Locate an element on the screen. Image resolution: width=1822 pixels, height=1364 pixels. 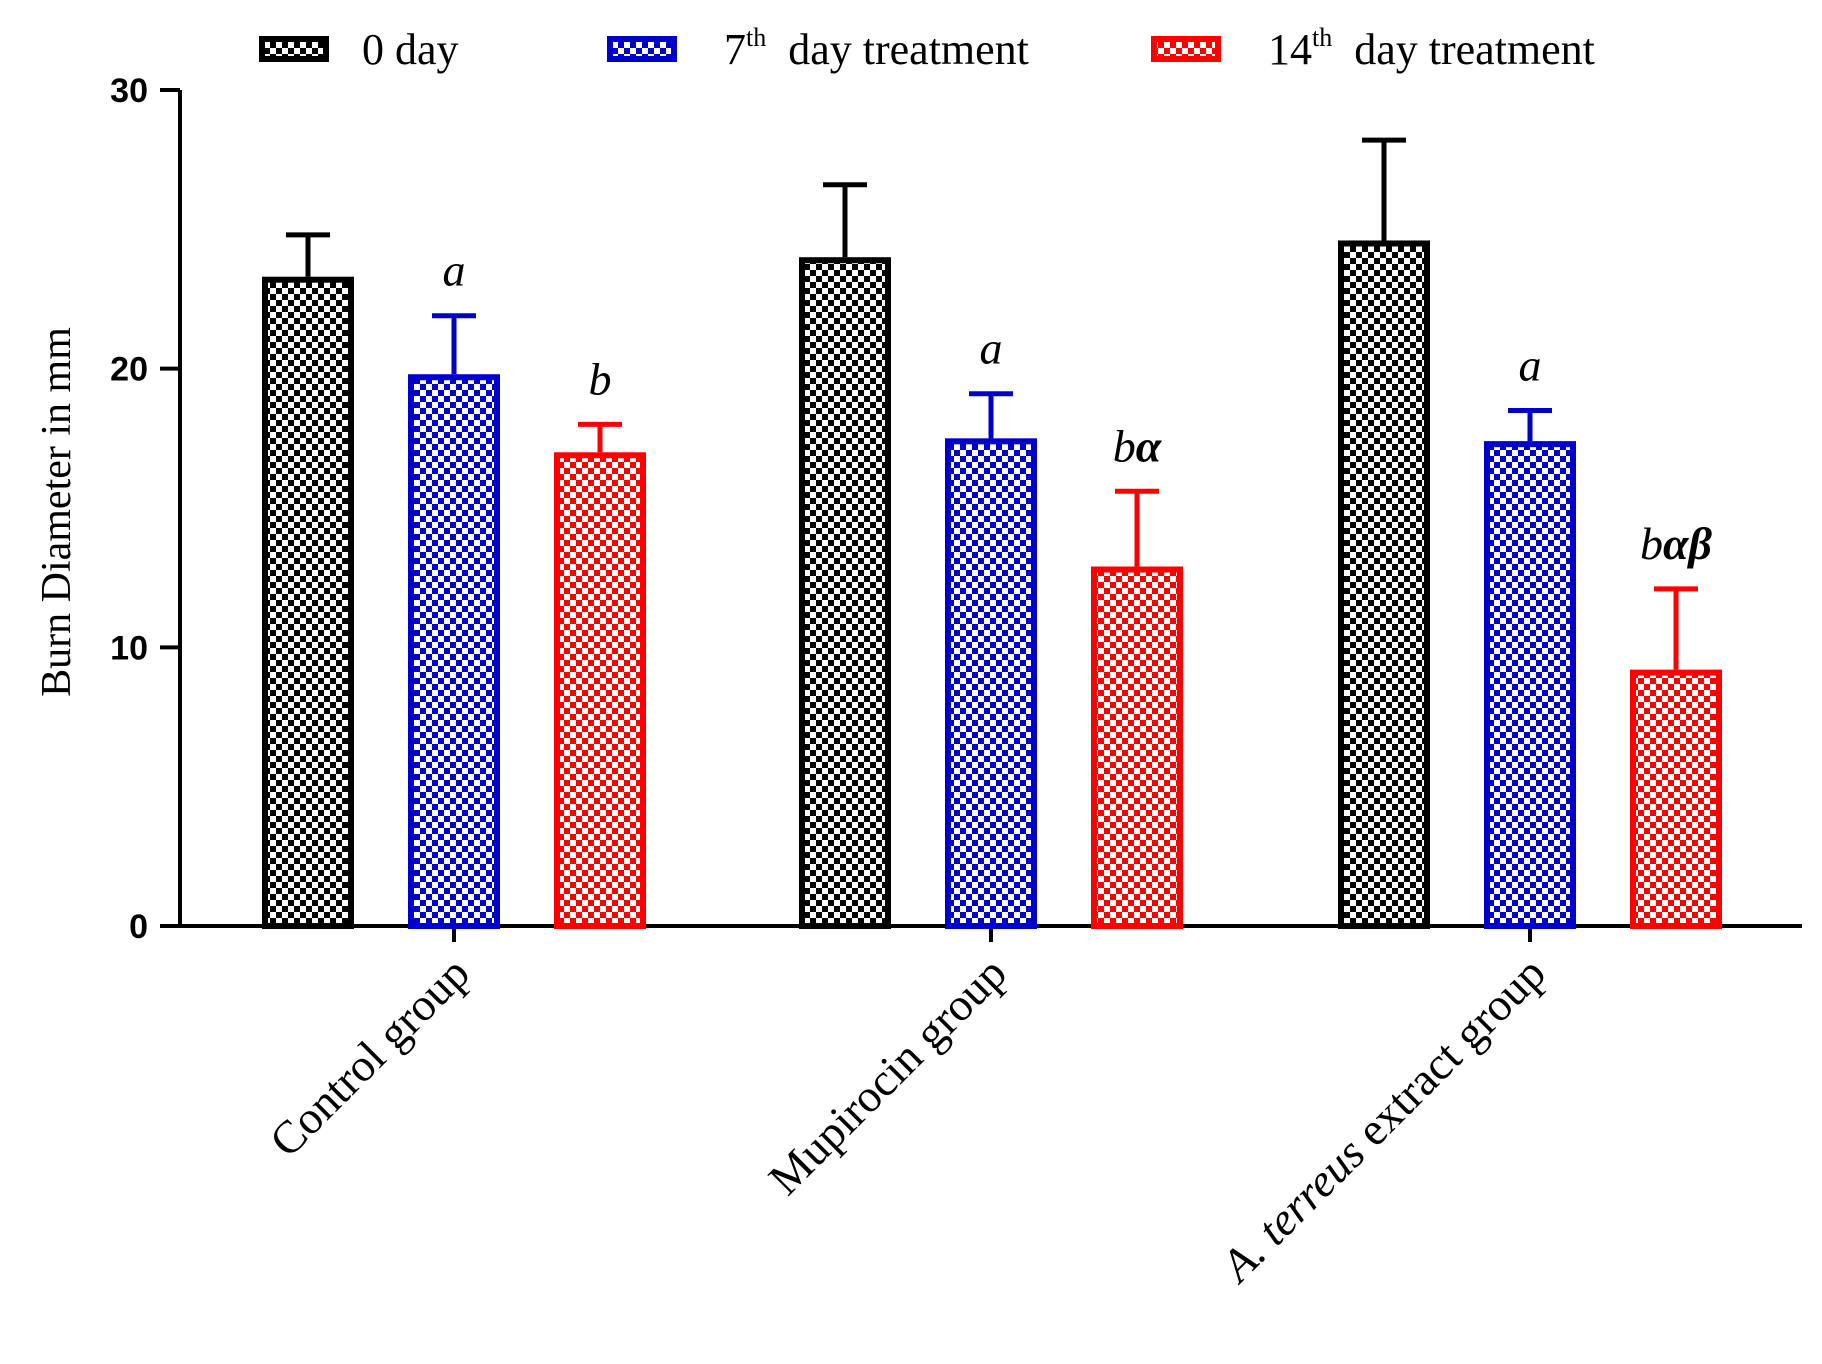
y-axis-label: Burn Diameter in mm is located at coordinates (57, 512).